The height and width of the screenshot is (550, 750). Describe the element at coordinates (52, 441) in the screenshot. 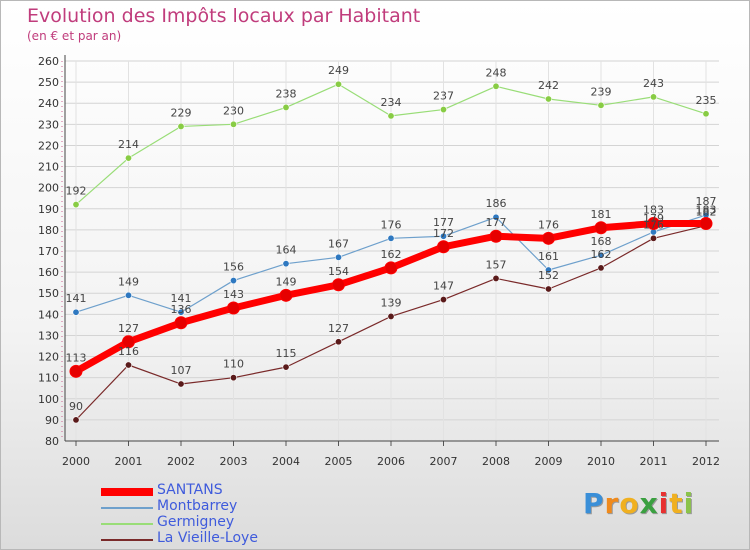

I see `y-tick-label: 80` at that location.